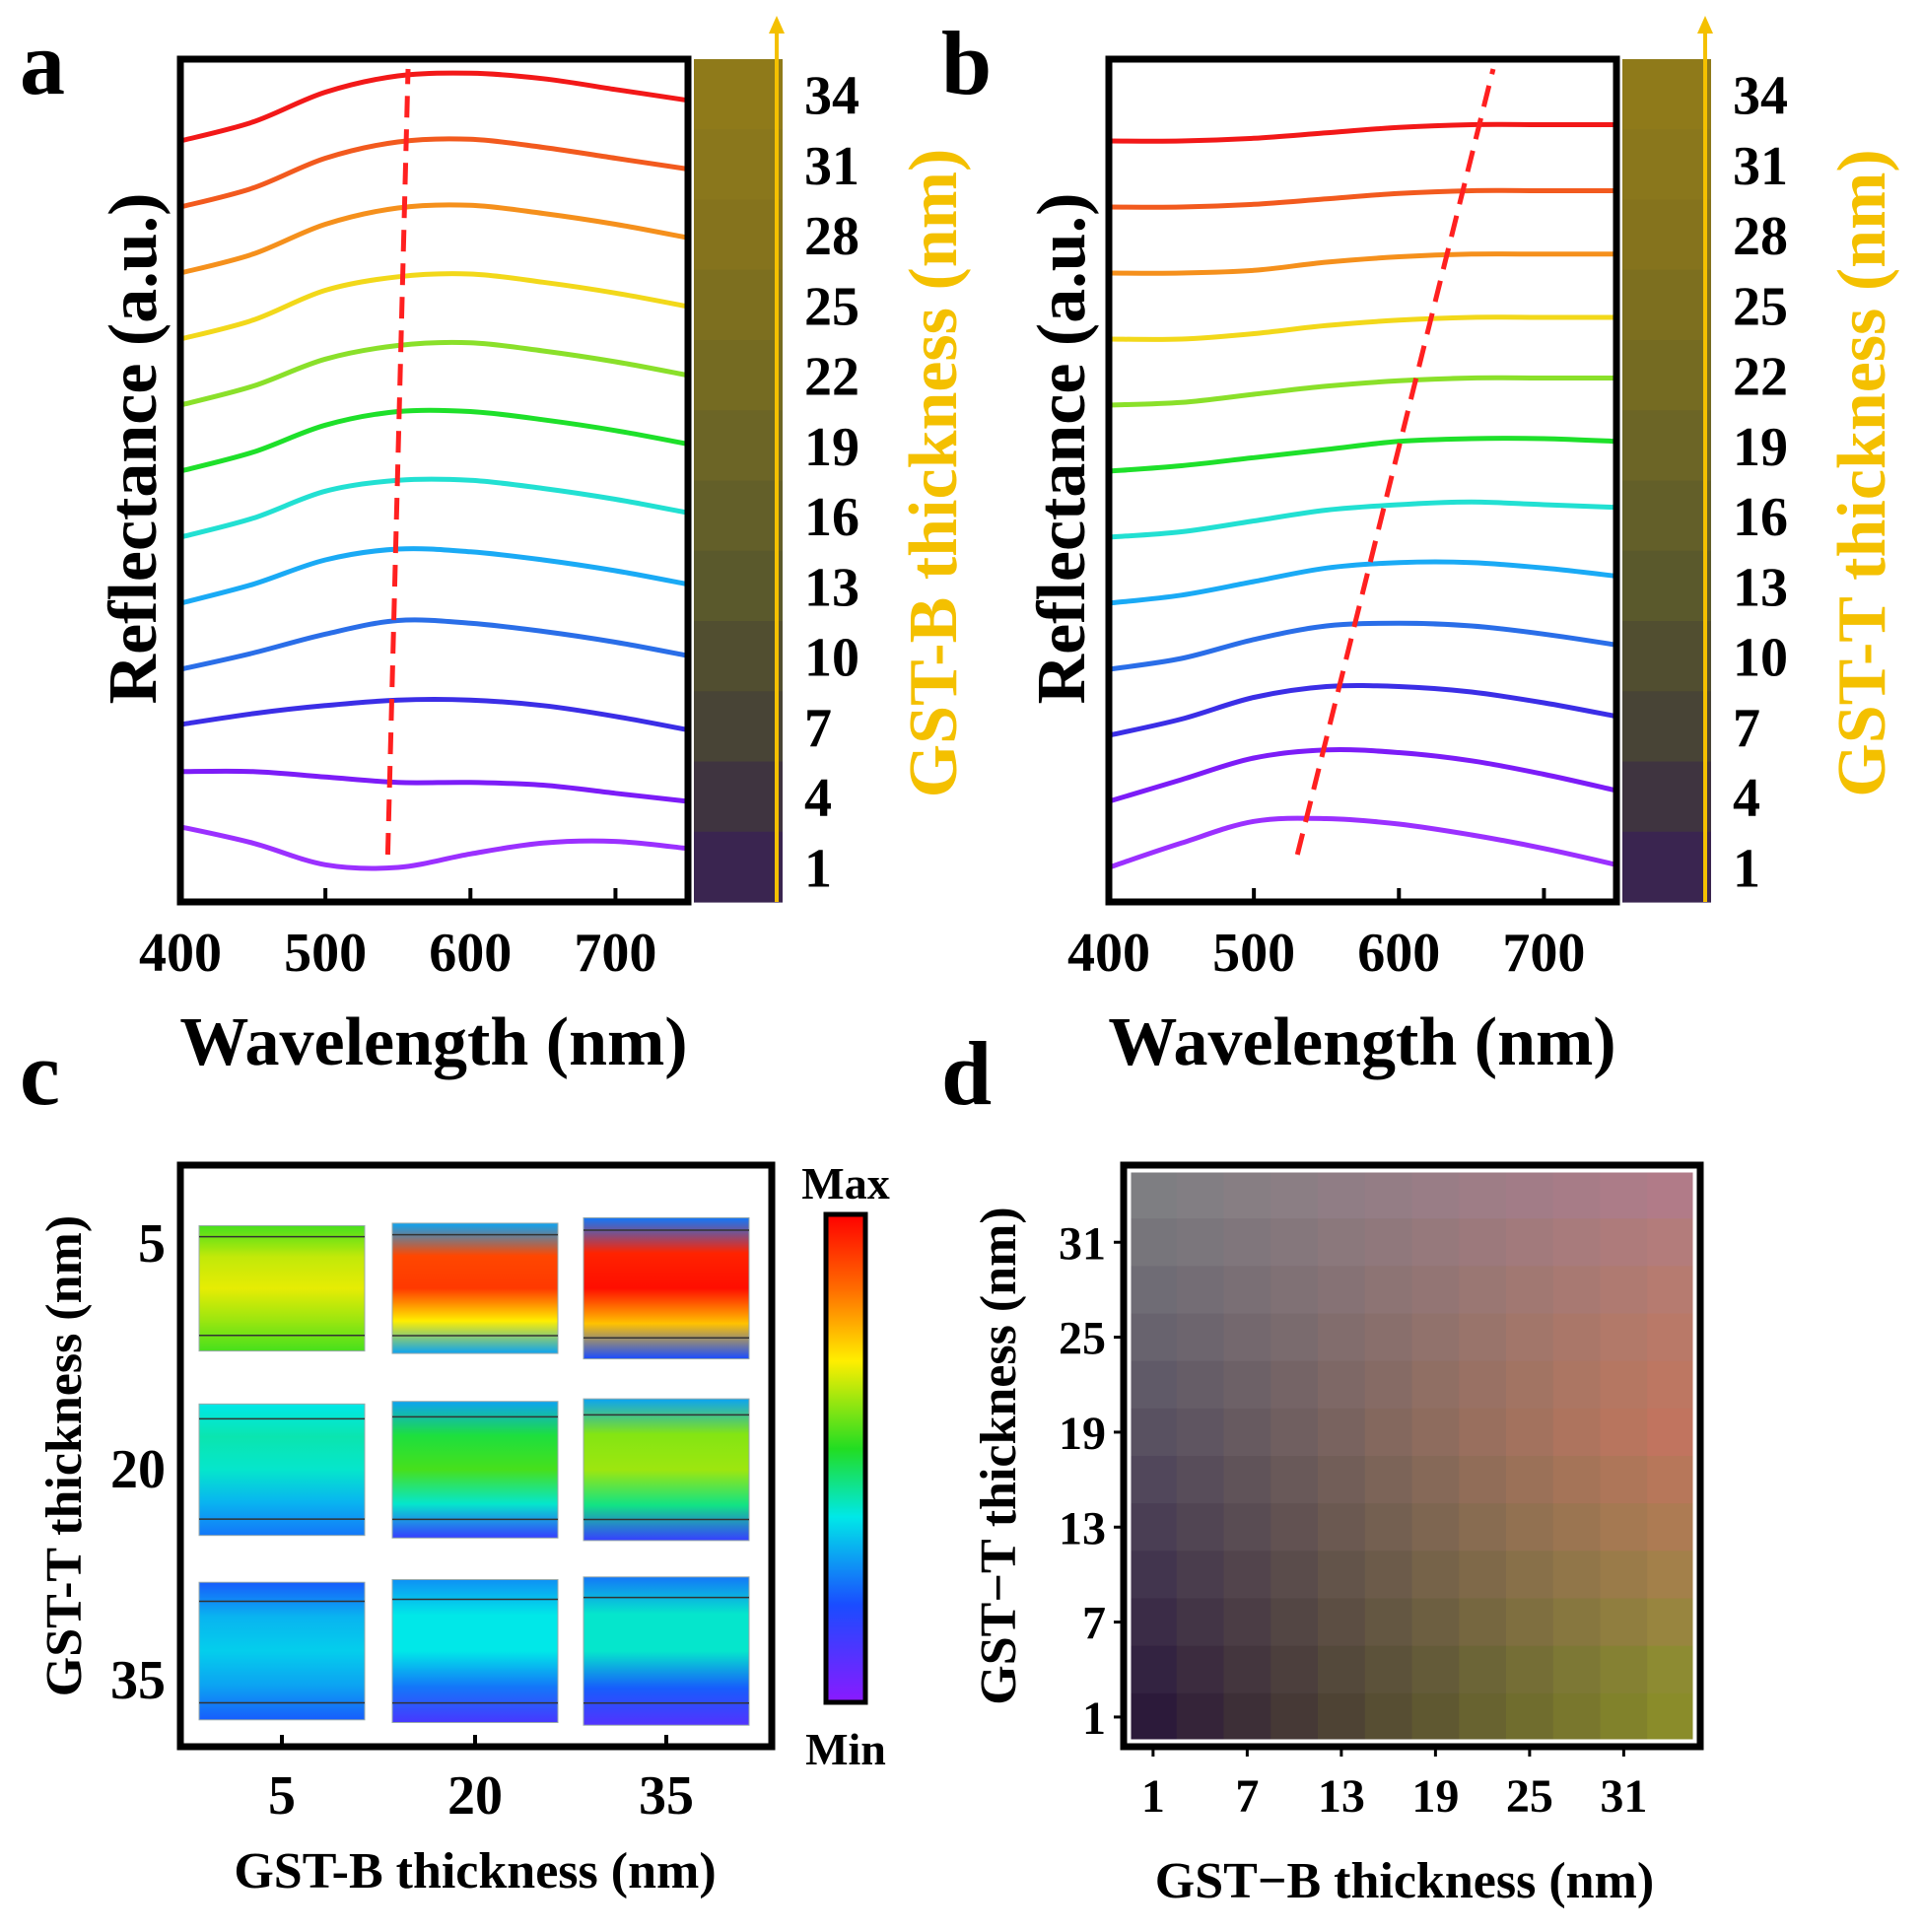  I want to click on panel-d-cell-t7-b16, so click(1388, 1623).